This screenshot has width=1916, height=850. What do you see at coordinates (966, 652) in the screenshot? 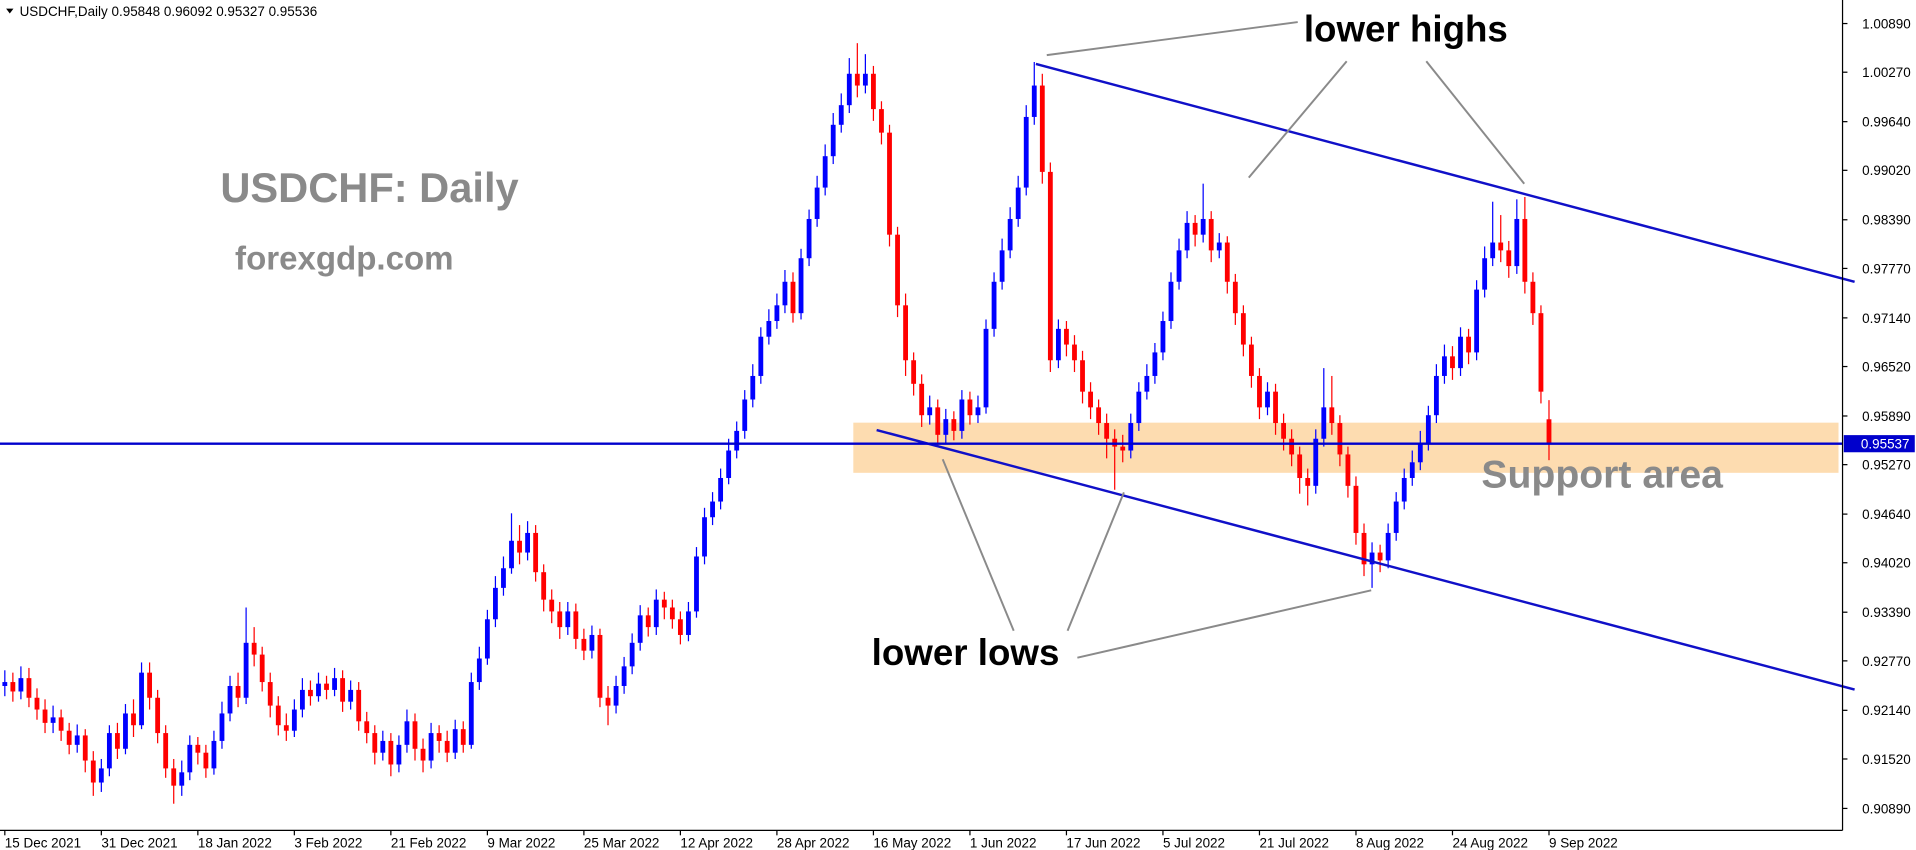
I see `annotation-lows: lower lows` at bounding box center [966, 652].